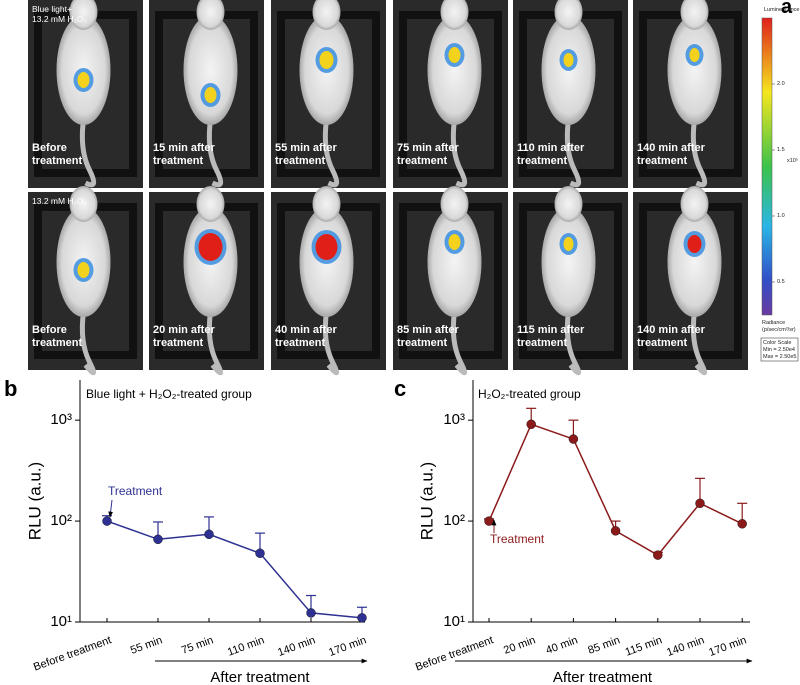 The height and width of the screenshot is (685, 800). I want to click on colorbar-unit: Radiance, so click(774, 323).